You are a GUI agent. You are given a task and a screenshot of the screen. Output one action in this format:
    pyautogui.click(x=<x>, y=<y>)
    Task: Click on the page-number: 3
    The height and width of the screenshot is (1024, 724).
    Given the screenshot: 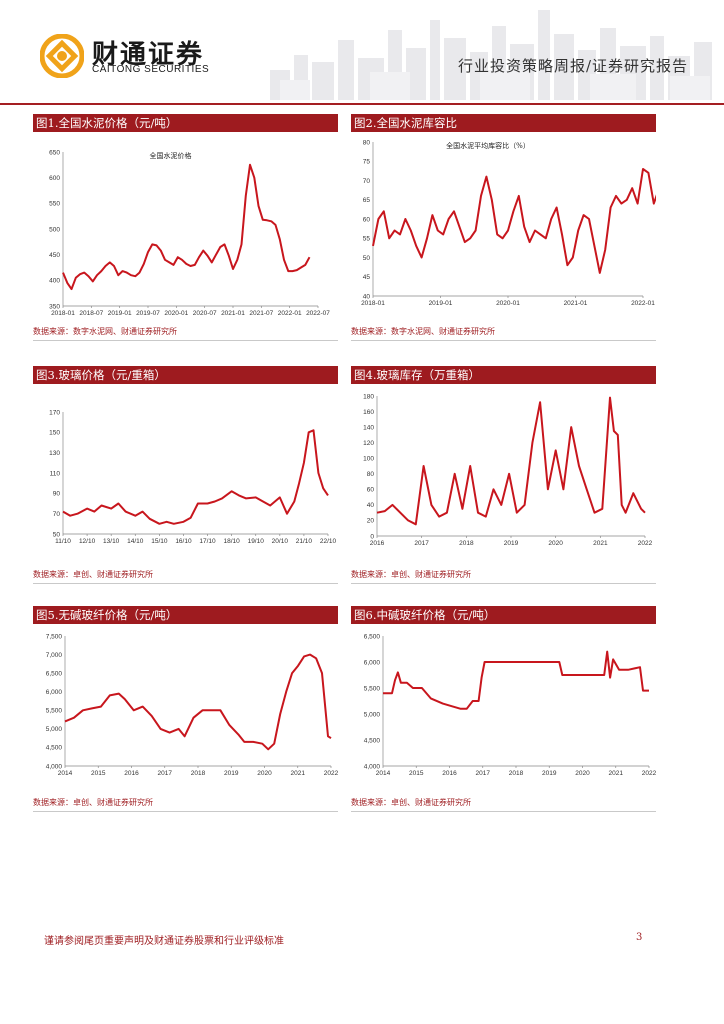 What is the action you would take?
    pyautogui.click(x=639, y=937)
    